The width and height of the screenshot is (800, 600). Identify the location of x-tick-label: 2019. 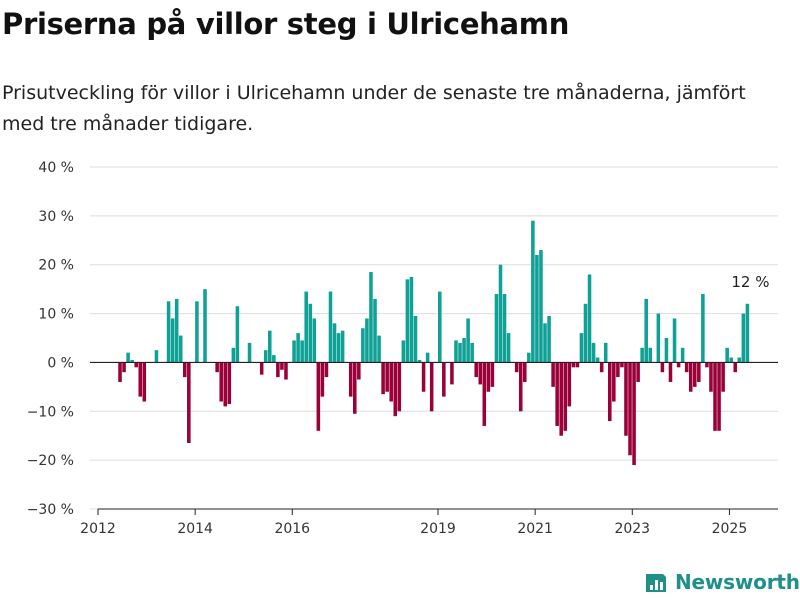
(438, 529).